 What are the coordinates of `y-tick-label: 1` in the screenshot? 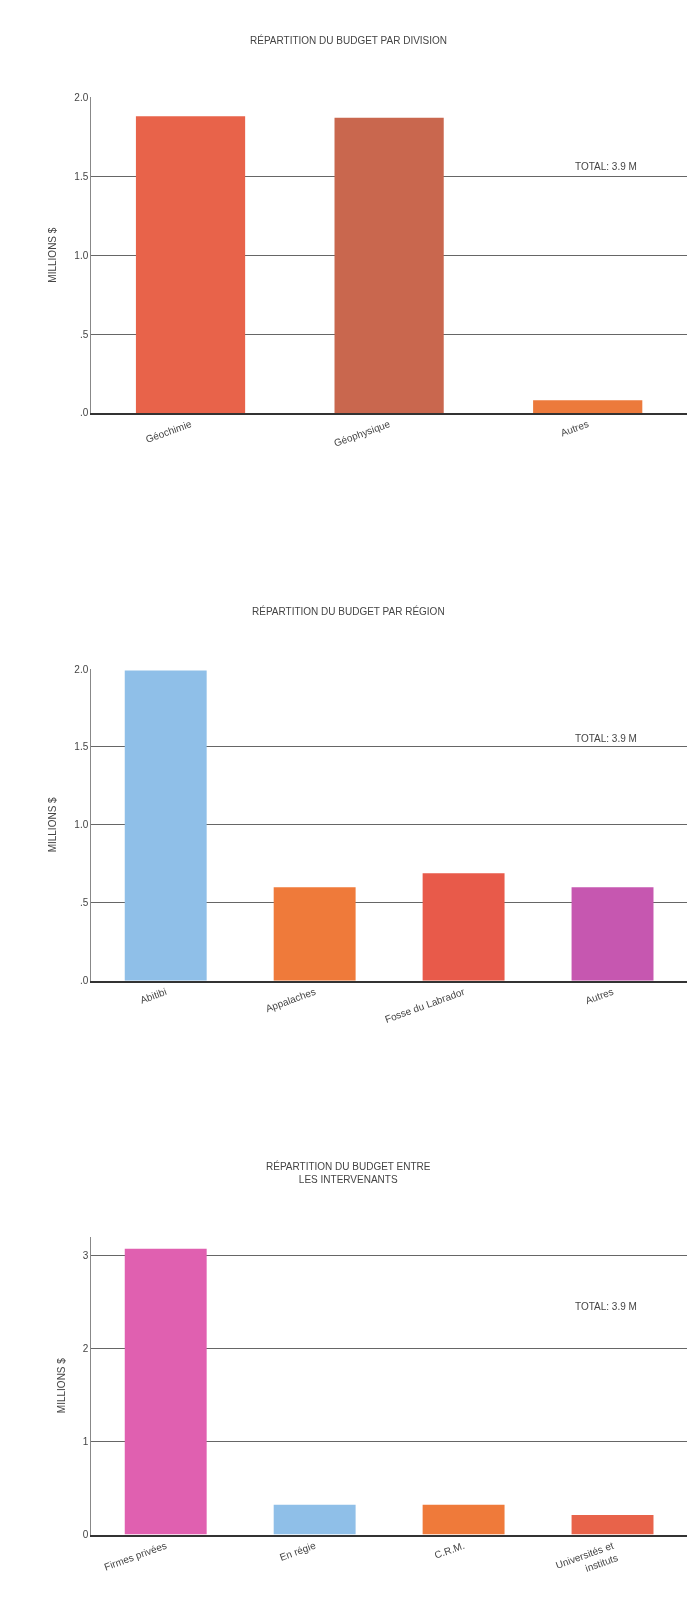 It's located at (85, 1441).